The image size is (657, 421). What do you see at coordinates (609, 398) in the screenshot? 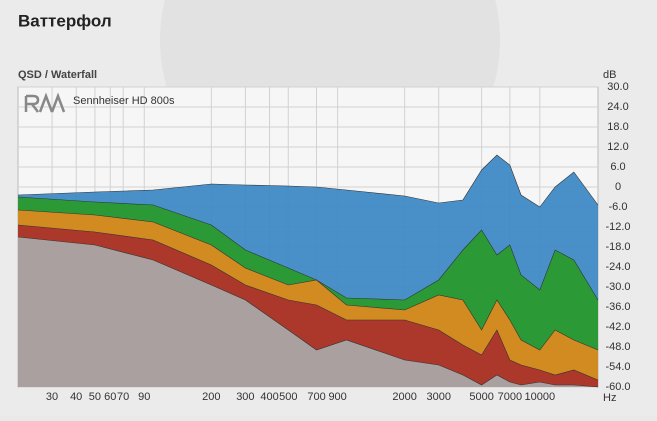
I see `x-axis-label: Hz` at bounding box center [609, 398].